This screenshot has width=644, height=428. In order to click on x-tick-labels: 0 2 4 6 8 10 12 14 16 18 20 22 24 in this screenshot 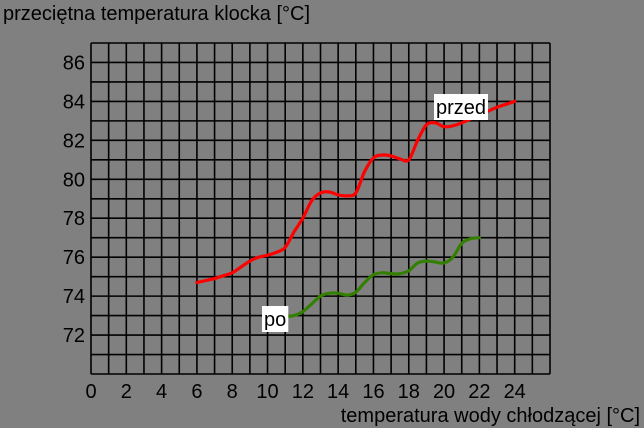, I will do `click(305, 392)`.